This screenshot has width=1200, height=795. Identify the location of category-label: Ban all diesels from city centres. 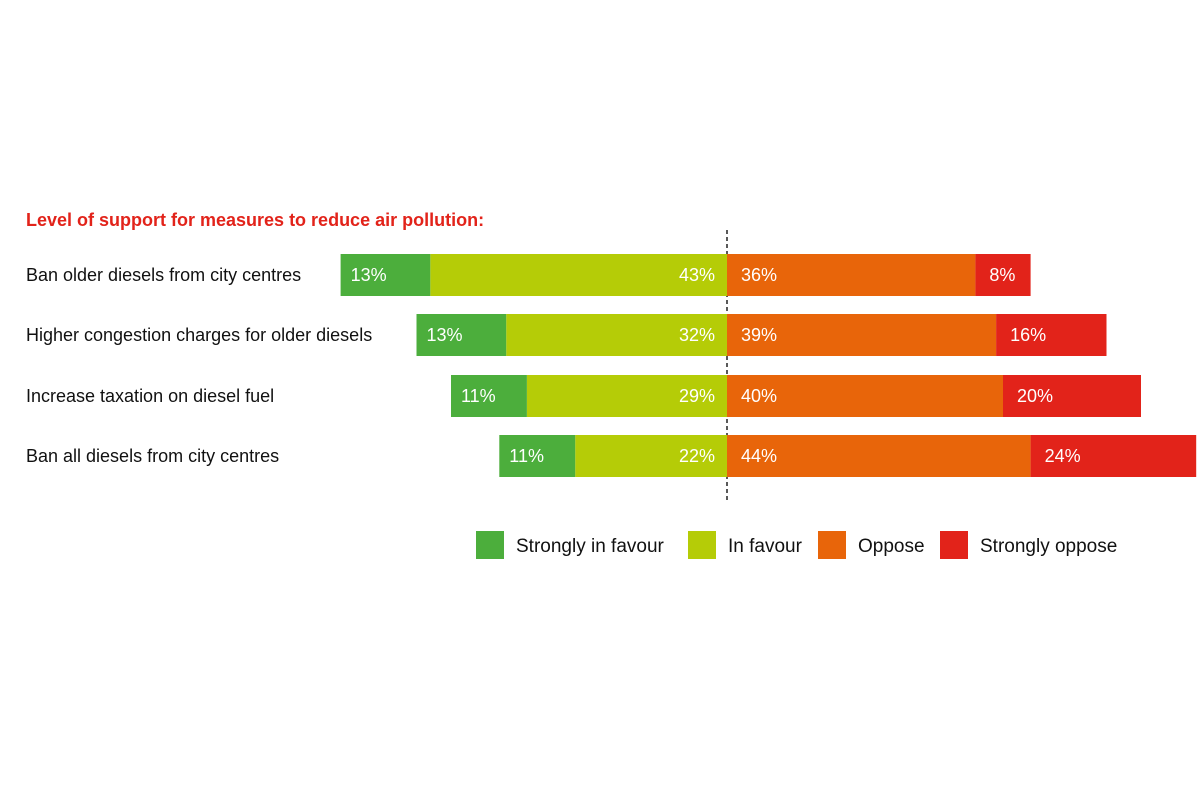
(152, 456).